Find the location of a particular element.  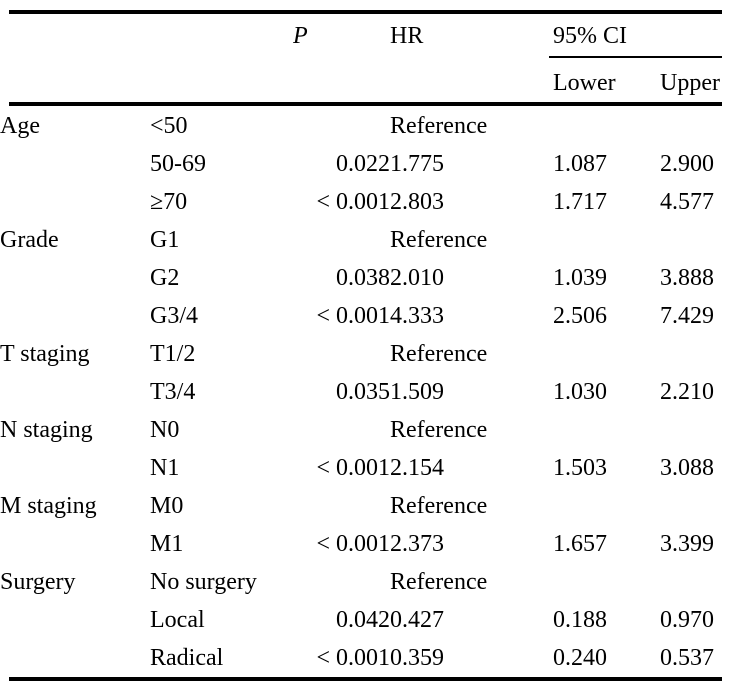

p-value-cell: 0.022 is located at coordinates (363, 163).